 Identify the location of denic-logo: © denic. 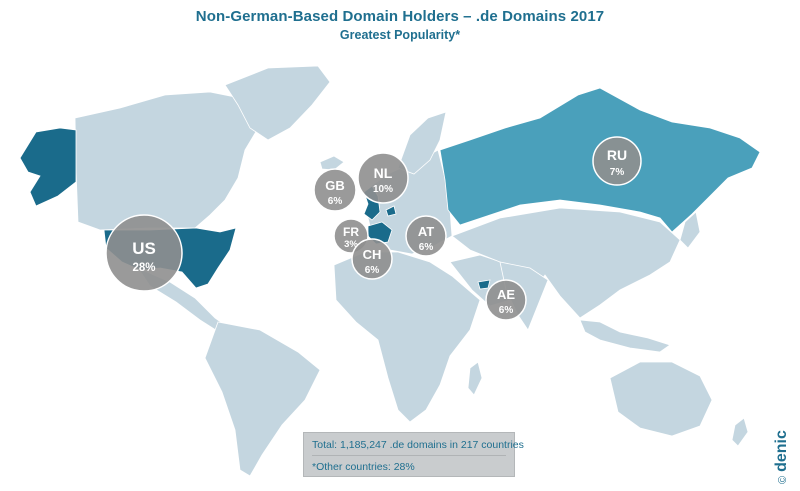
(782, 443).